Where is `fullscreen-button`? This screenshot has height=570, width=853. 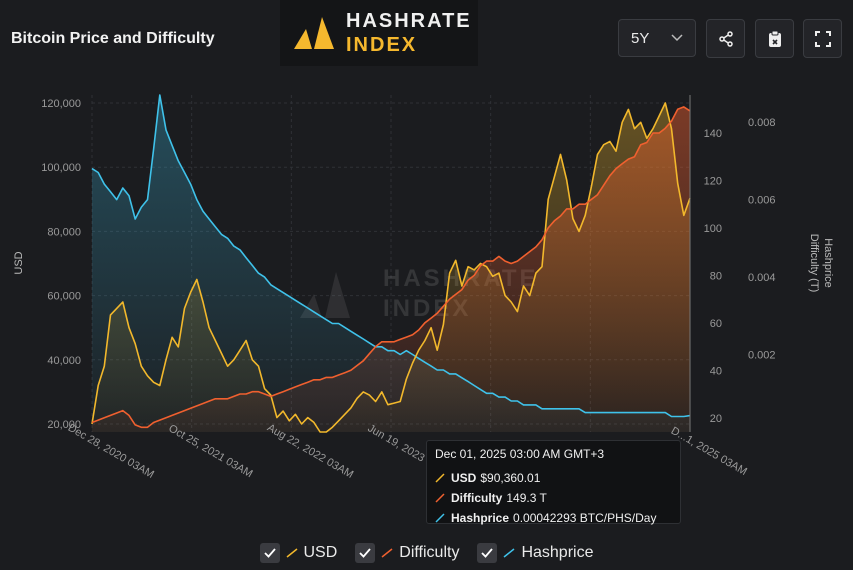 fullscreen-button is located at coordinates (822, 38).